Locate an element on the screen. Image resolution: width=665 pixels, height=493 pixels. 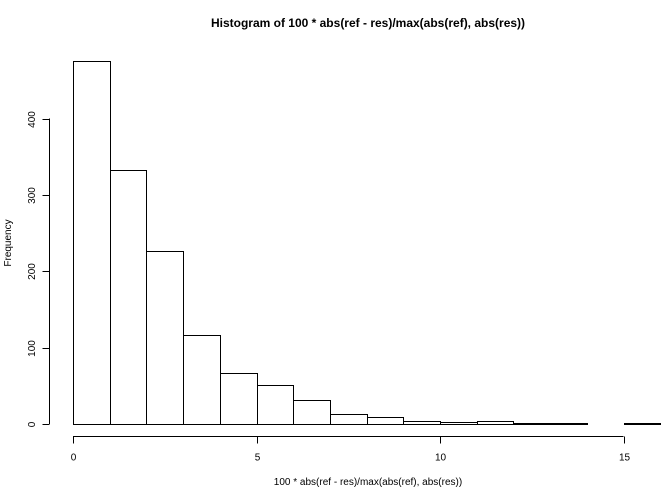
x-tick-label: 10 is located at coordinates (441, 458).